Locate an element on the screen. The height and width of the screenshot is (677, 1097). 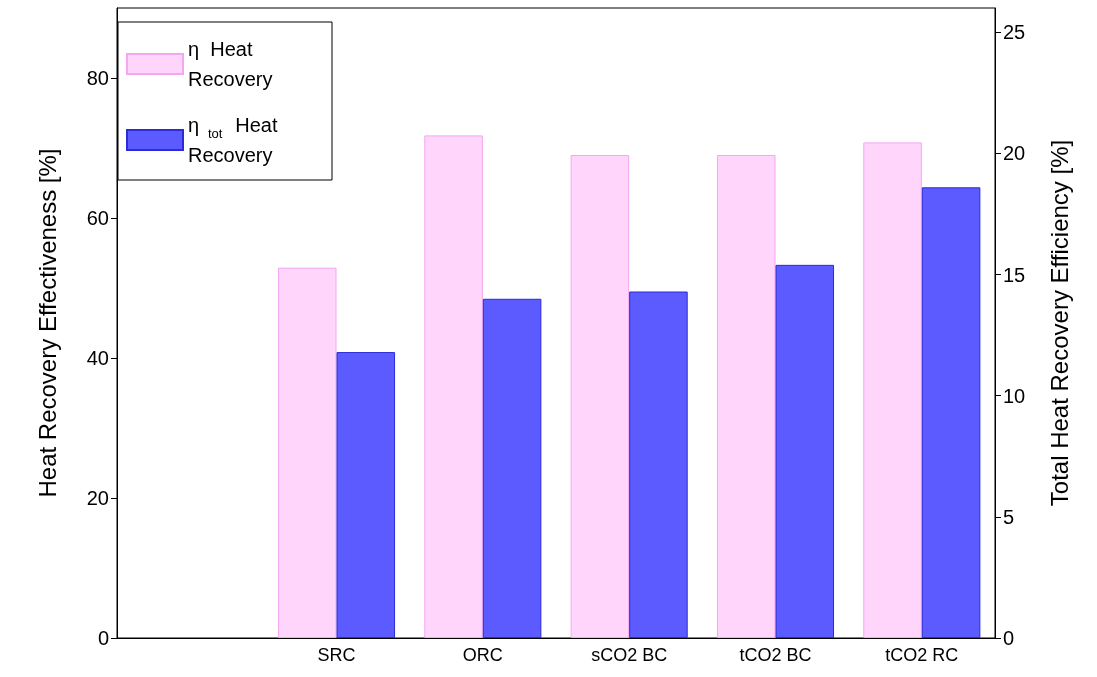
y2-tick-label: 0 is located at coordinates (1009, 638).